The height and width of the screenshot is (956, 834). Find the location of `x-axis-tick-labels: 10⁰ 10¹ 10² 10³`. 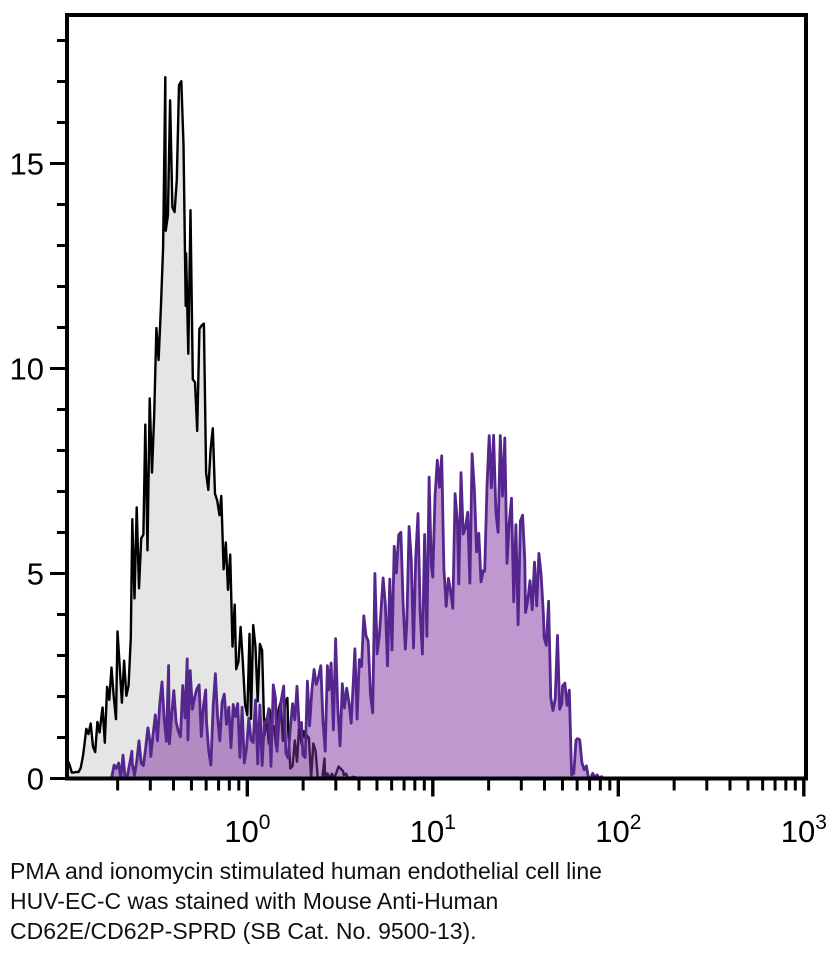

x-axis-tick-labels: 10⁰ 10¹ 10² 10³ is located at coordinates (525, 830).